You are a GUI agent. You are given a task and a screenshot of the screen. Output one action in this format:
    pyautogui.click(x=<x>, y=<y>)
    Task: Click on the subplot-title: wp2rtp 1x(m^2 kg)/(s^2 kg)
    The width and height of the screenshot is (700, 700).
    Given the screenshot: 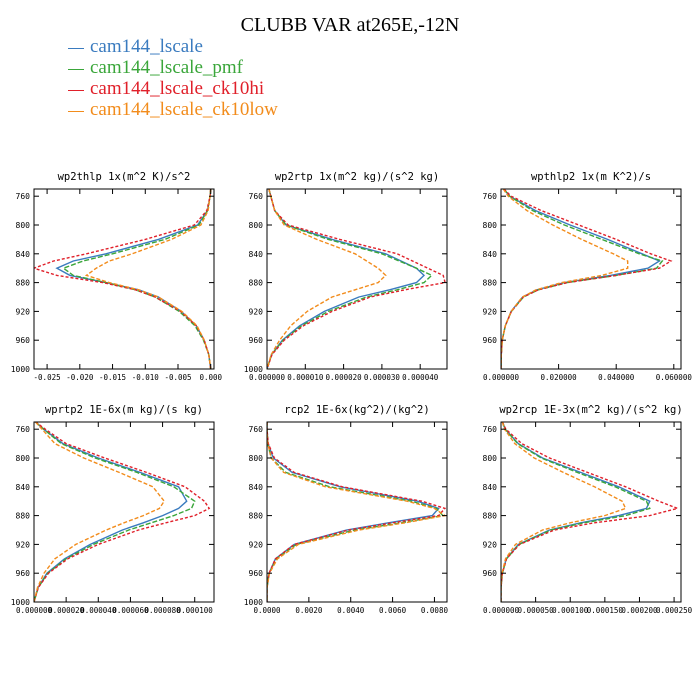 What is the action you would take?
    pyautogui.click(x=357, y=177)
    